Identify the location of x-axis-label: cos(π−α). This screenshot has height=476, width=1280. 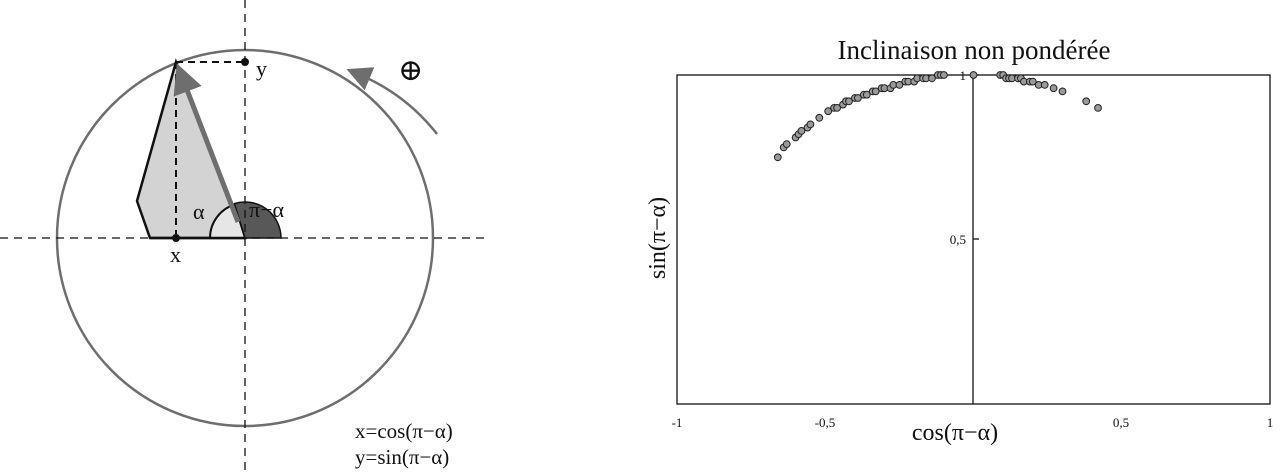
(955, 433).